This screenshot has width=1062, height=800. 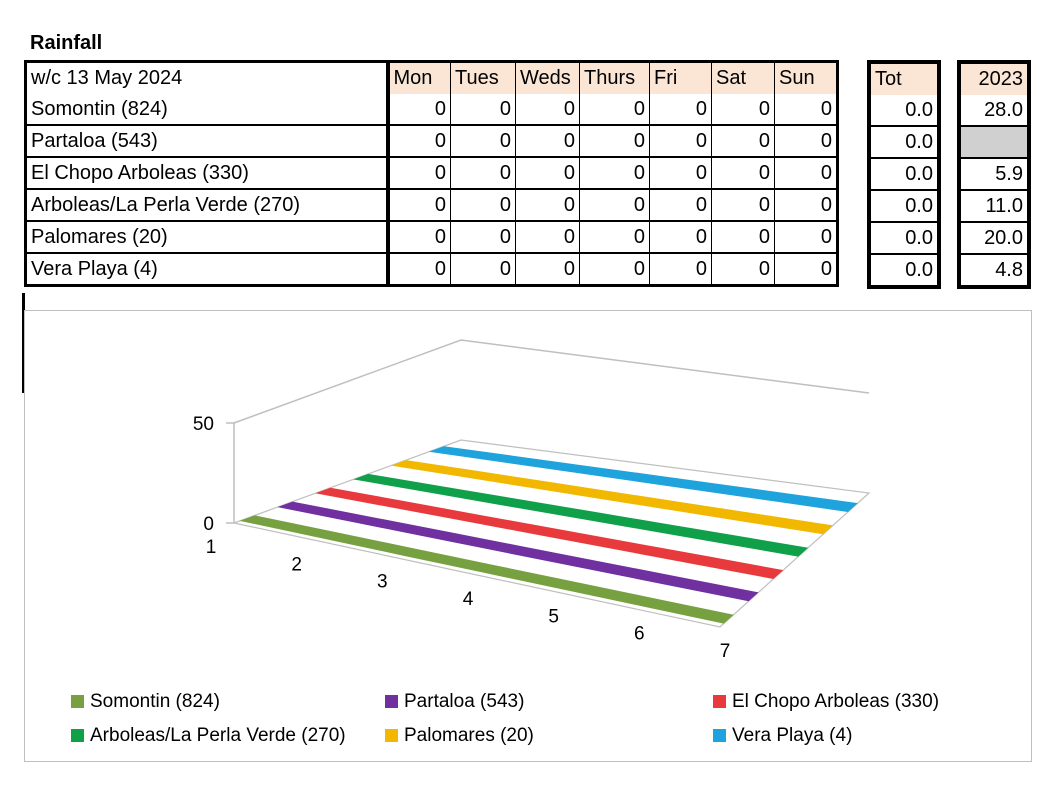 What do you see at coordinates (431, 205) in the screenshot?
I see `table-row: Arboleas/La Perla Verde (270) 0 0 0 0 0 0 0` at bounding box center [431, 205].